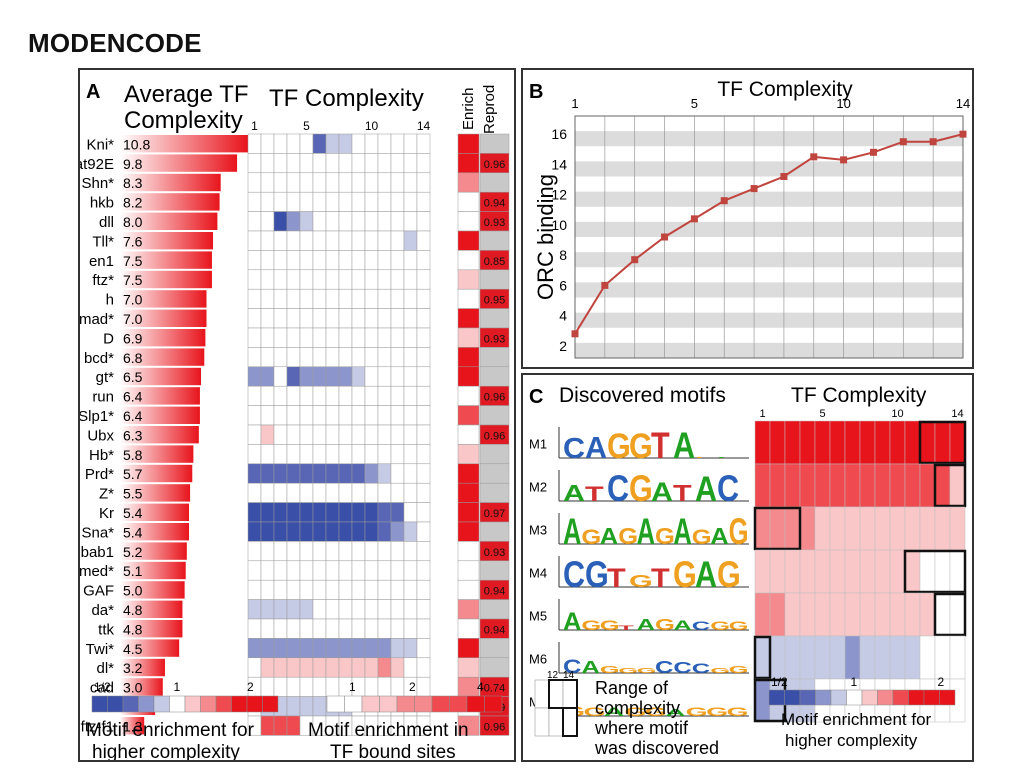  What do you see at coordinates (183, 120) in the screenshot?
I see `avg-title-line2: Complexity` at bounding box center [183, 120].